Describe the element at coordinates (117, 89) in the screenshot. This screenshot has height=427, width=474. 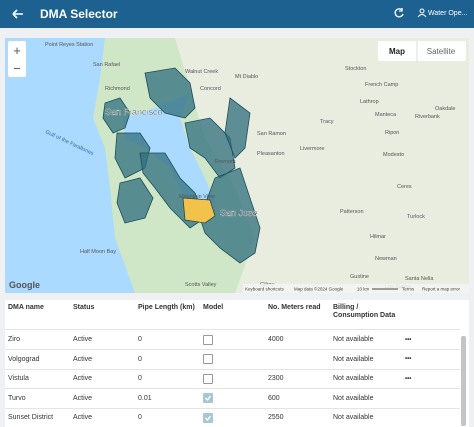
I see `place-label: Richmond` at that location.